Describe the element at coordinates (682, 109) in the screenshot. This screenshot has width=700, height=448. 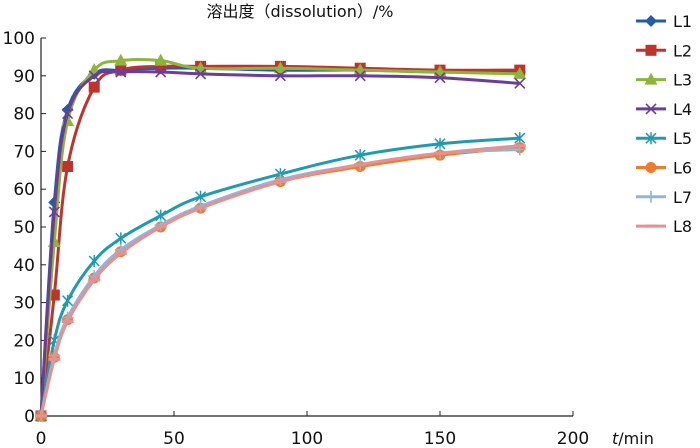
I see `legend-label: L4` at that location.